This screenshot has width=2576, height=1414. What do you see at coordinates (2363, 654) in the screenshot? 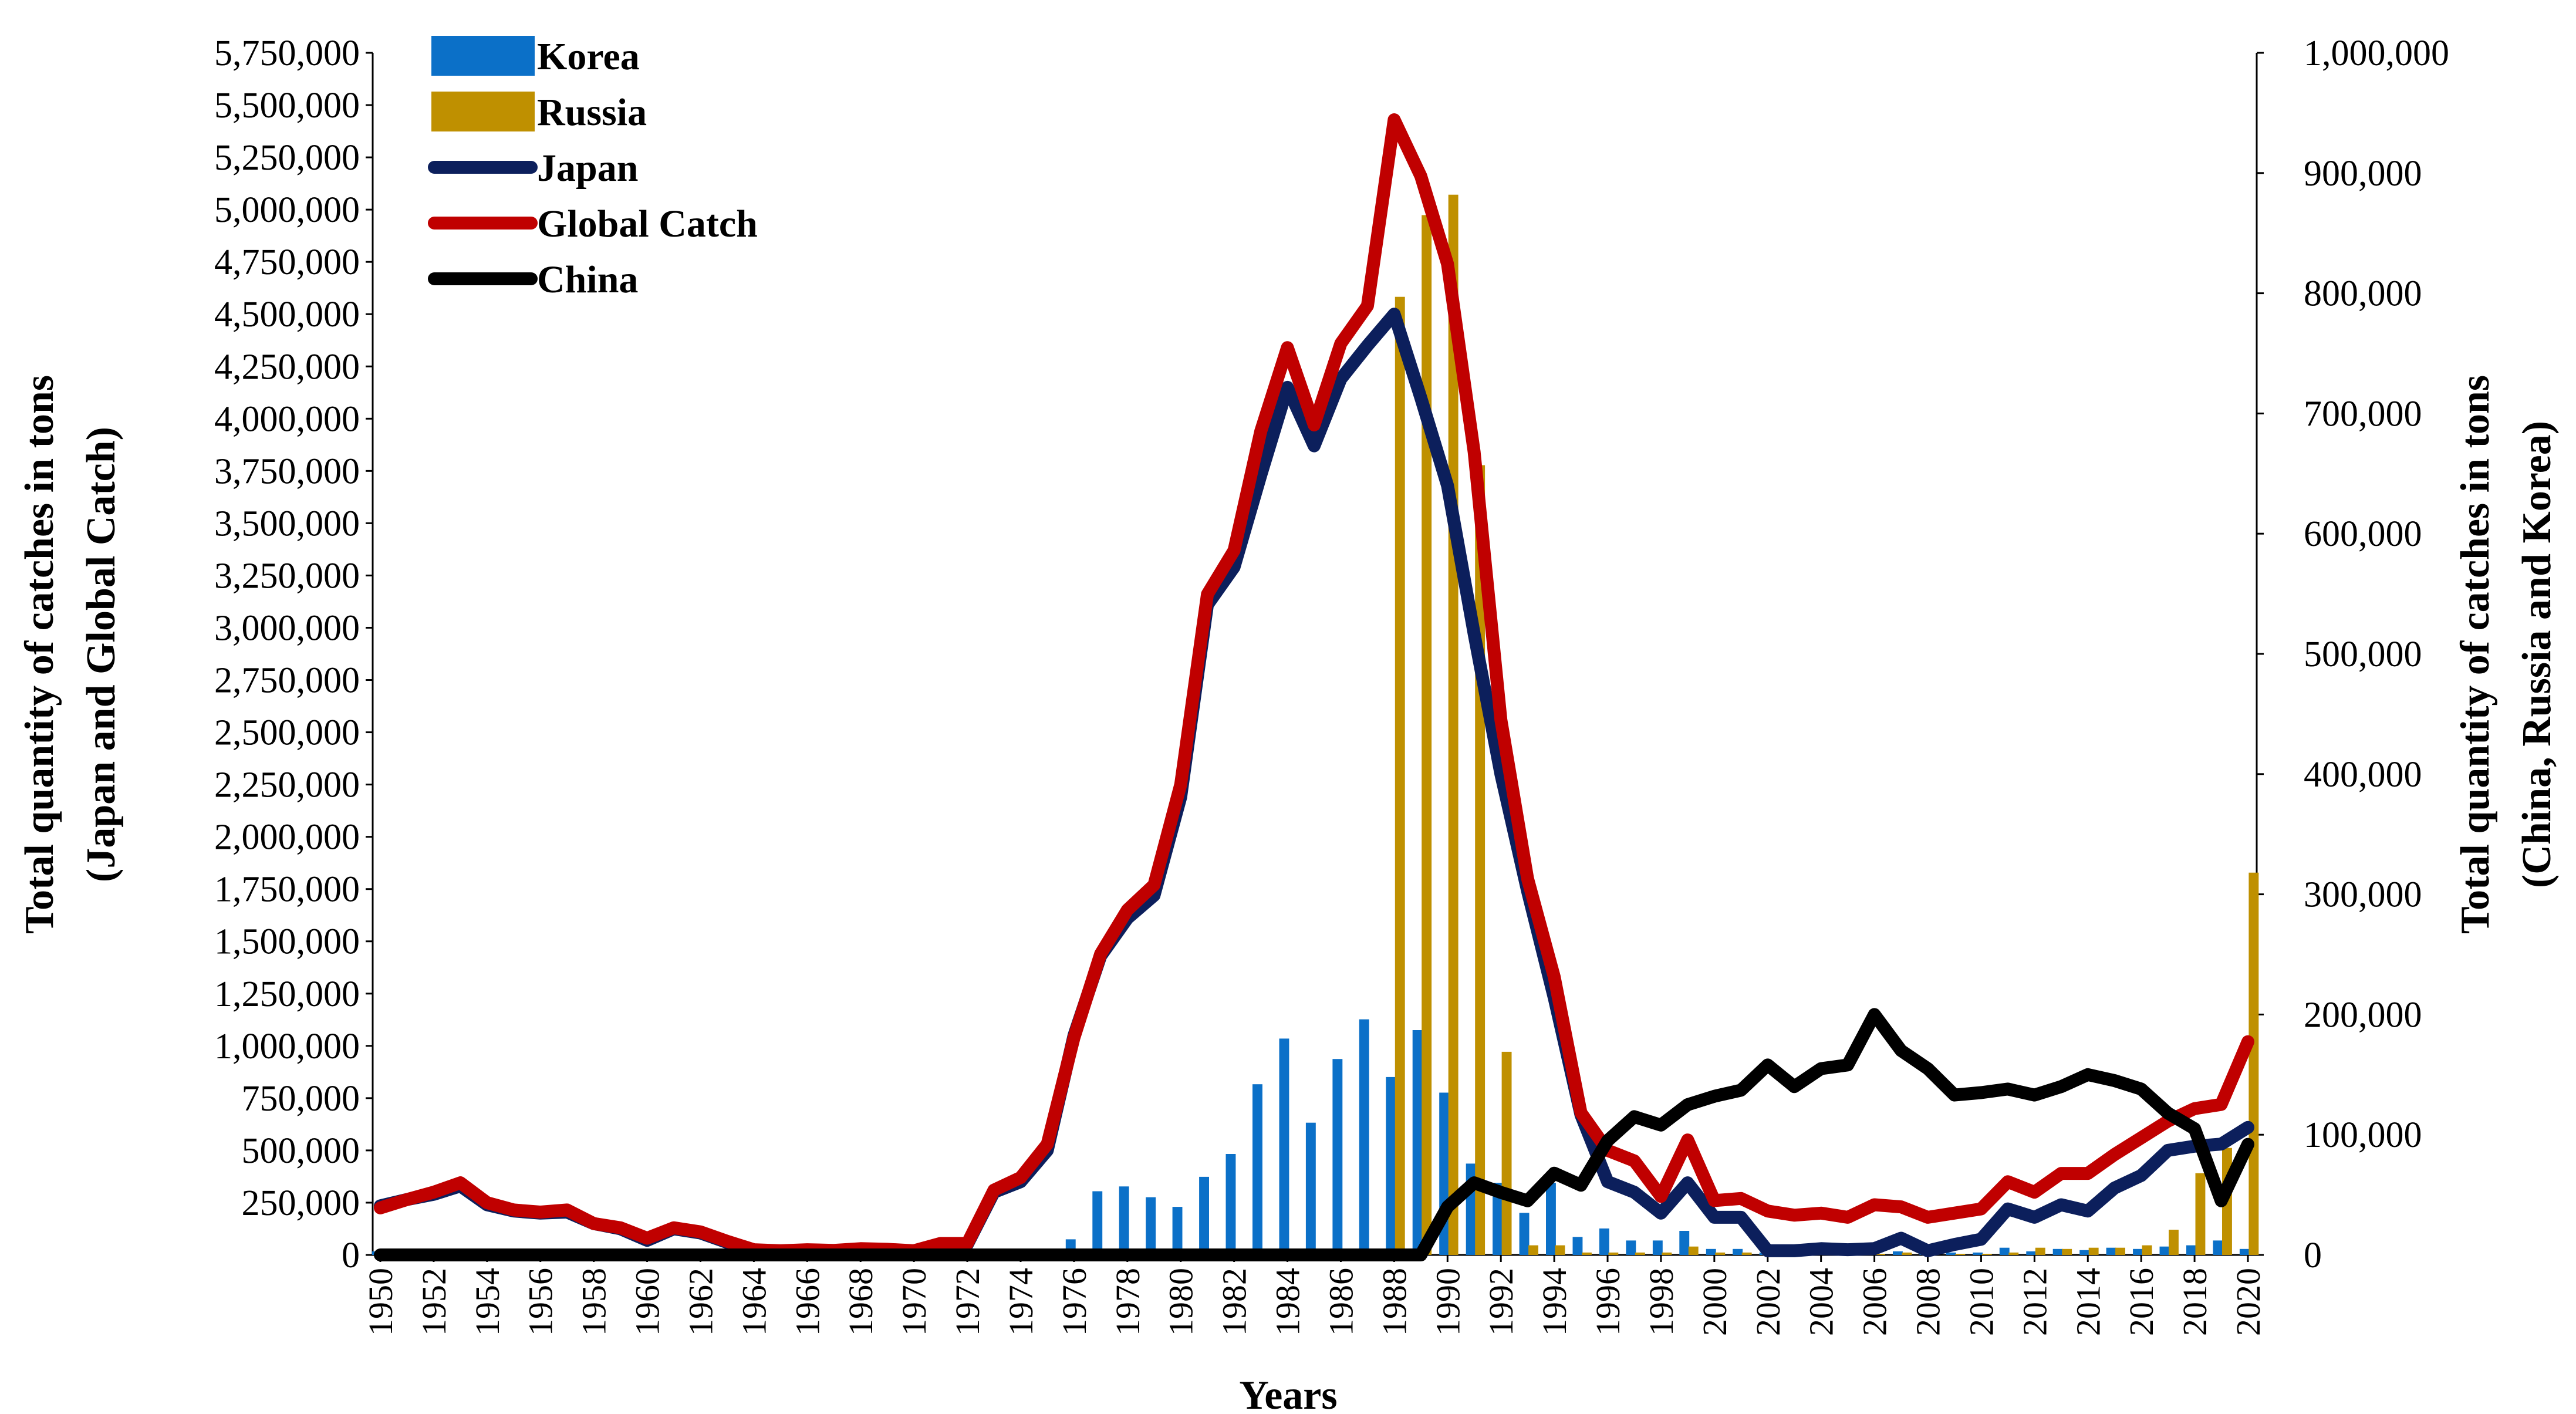
I see `right-tick-label: 500,000` at bounding box center [2363, 654].